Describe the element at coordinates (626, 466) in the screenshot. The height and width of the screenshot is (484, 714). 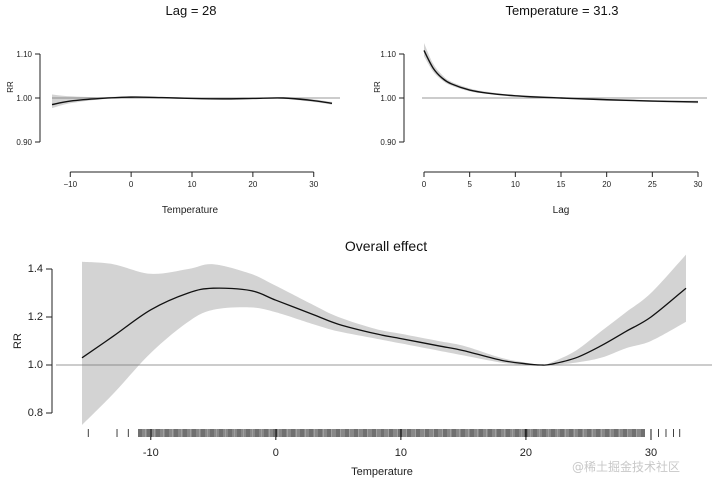
I see `watermark-text: @稀土掘金技术社区` at that location.